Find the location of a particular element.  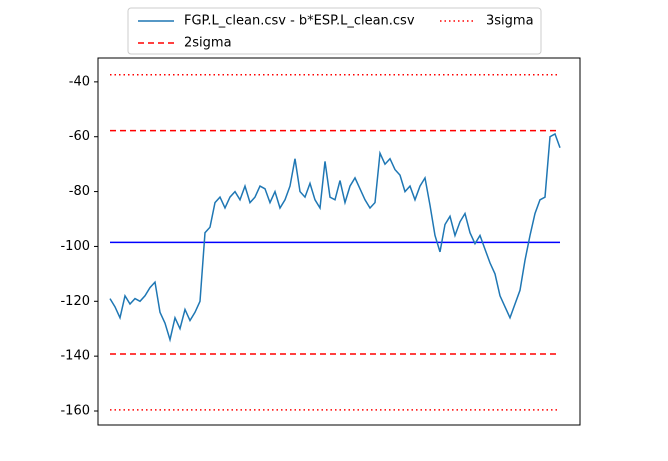

y-tick-label: -140 is located at coordinates (75, 356).